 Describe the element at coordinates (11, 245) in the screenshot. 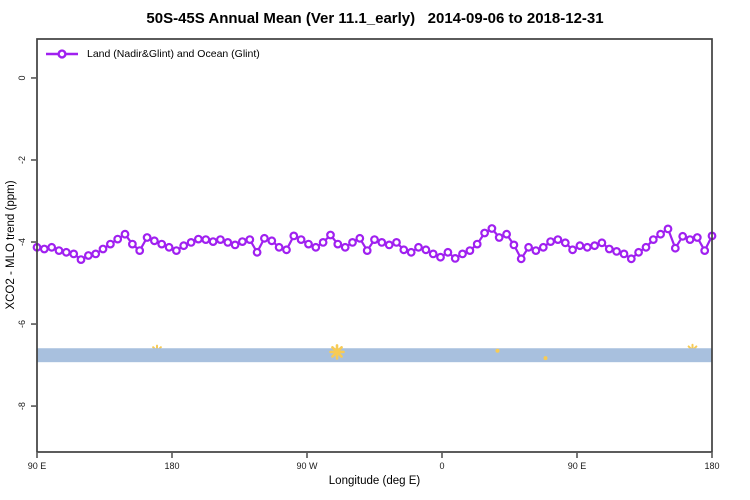

I see `y-axis-title: XCO2 - MLO trend (ppm)` at that location.